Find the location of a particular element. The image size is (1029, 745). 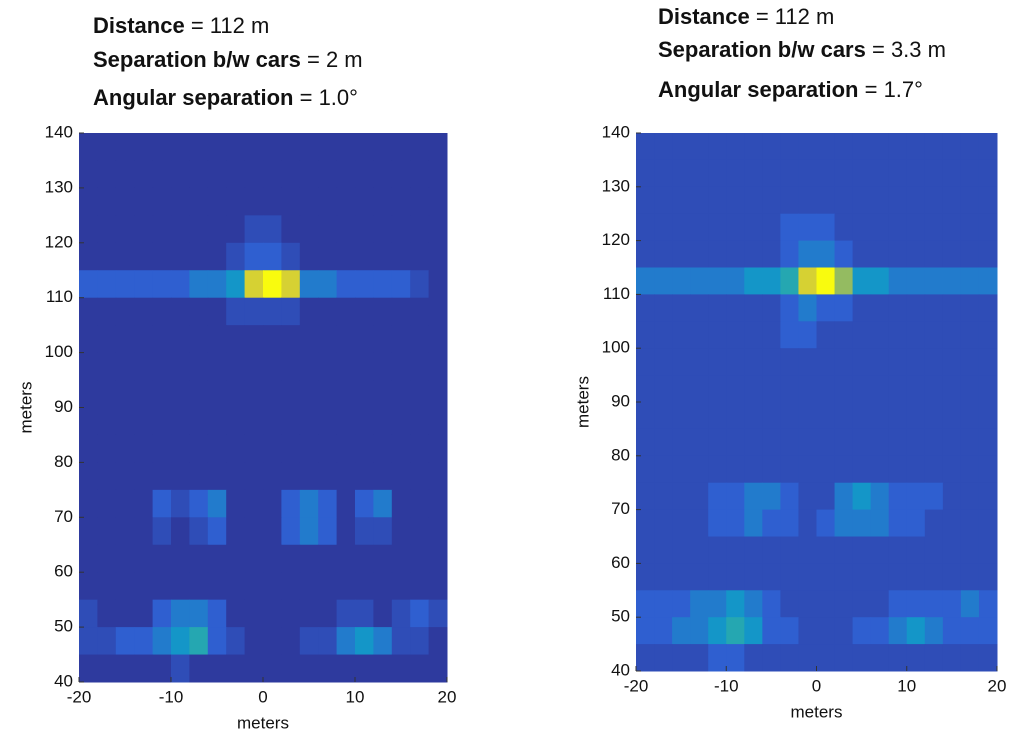

y-tick-label: 100 is located at coordinates (59, 351).